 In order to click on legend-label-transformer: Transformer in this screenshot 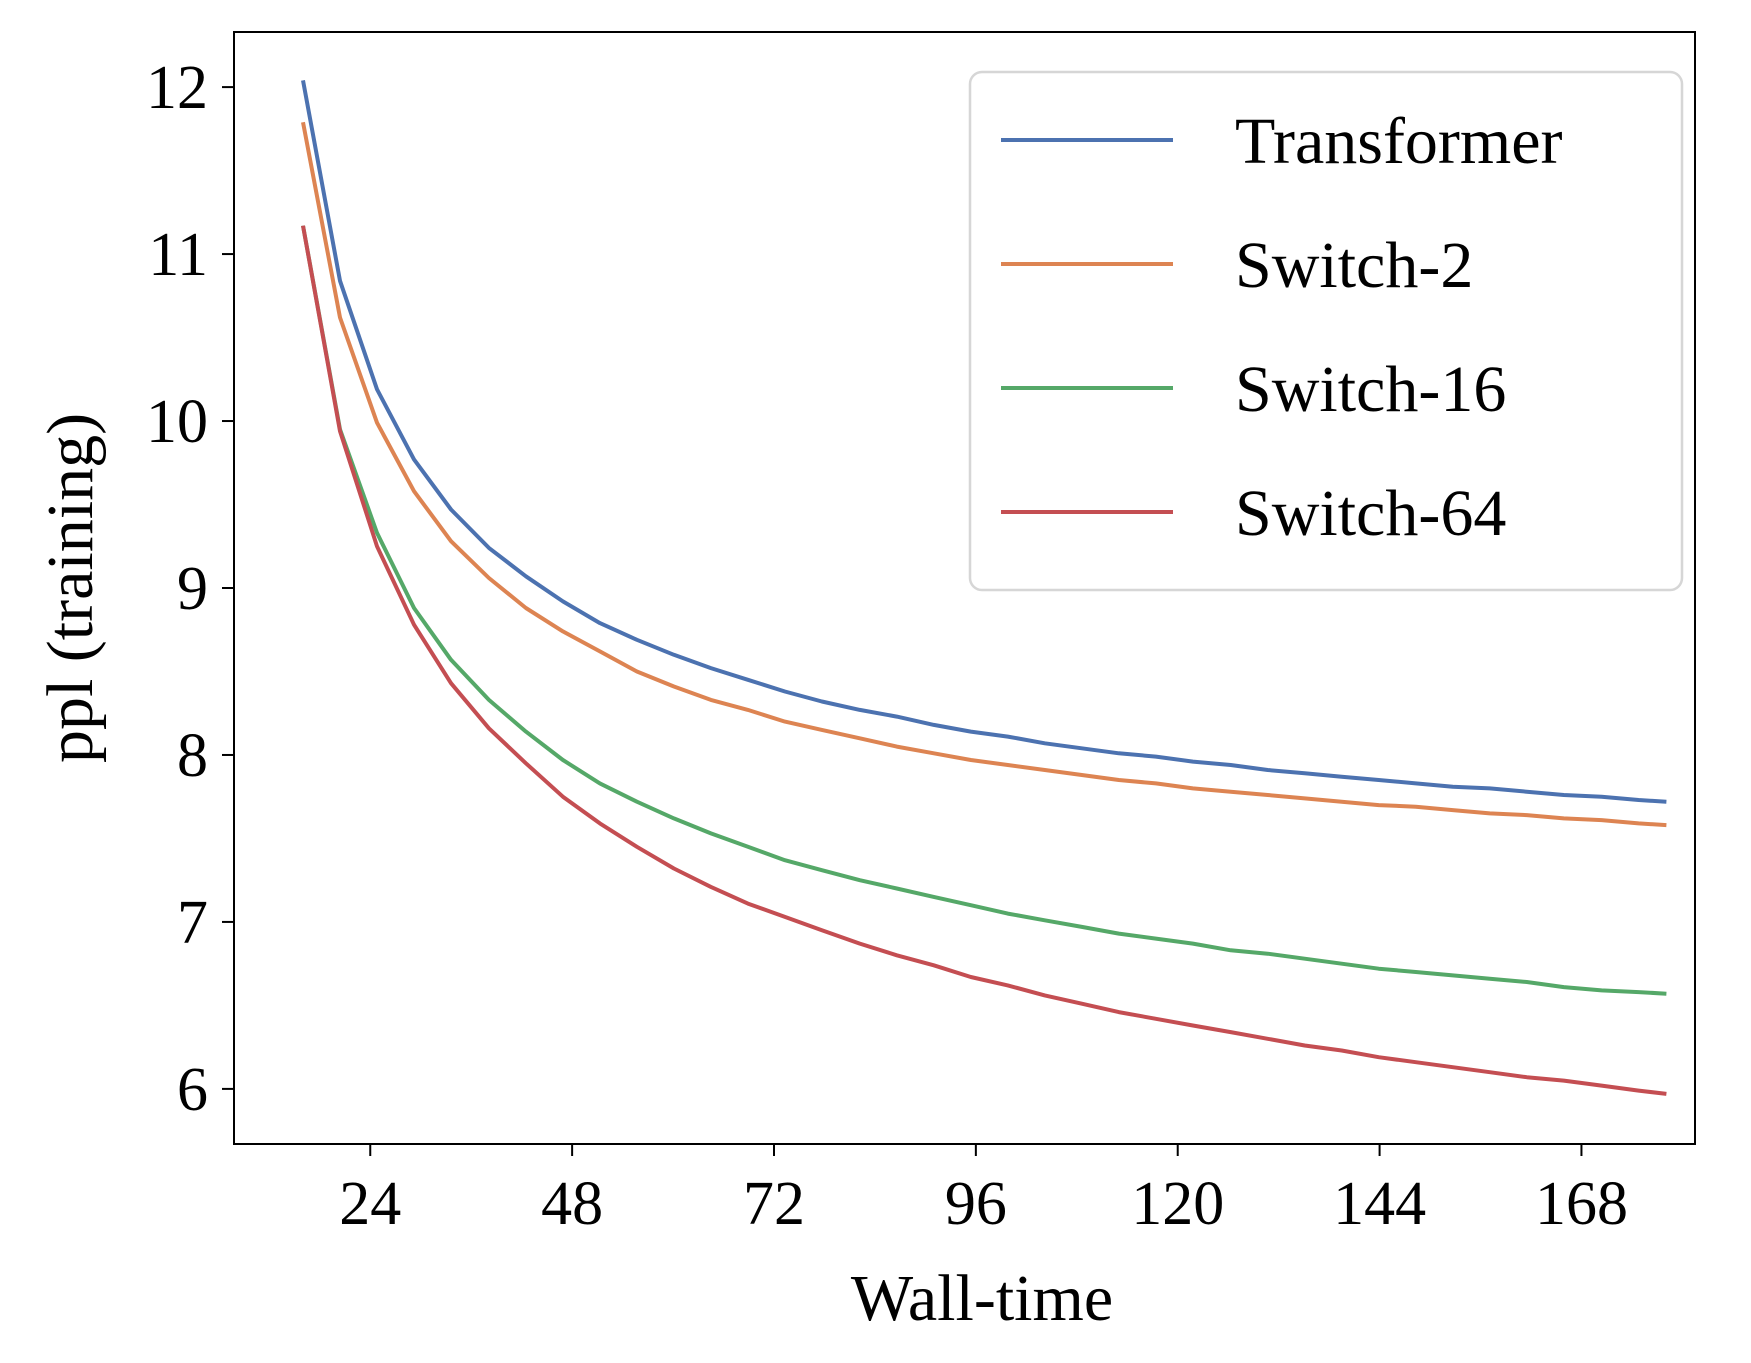, I will do `click(1399, 141)`.